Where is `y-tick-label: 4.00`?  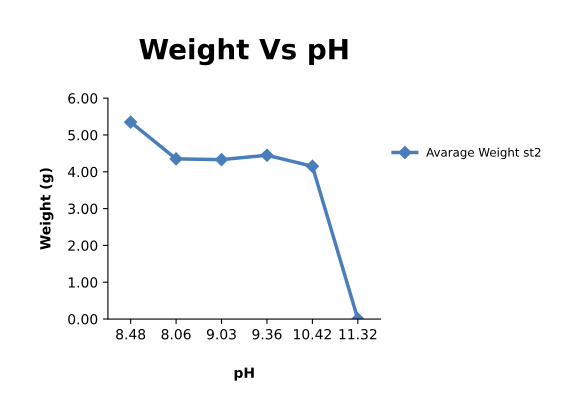 y-tick-label: 4.00 is located at coordinates (83, 172).